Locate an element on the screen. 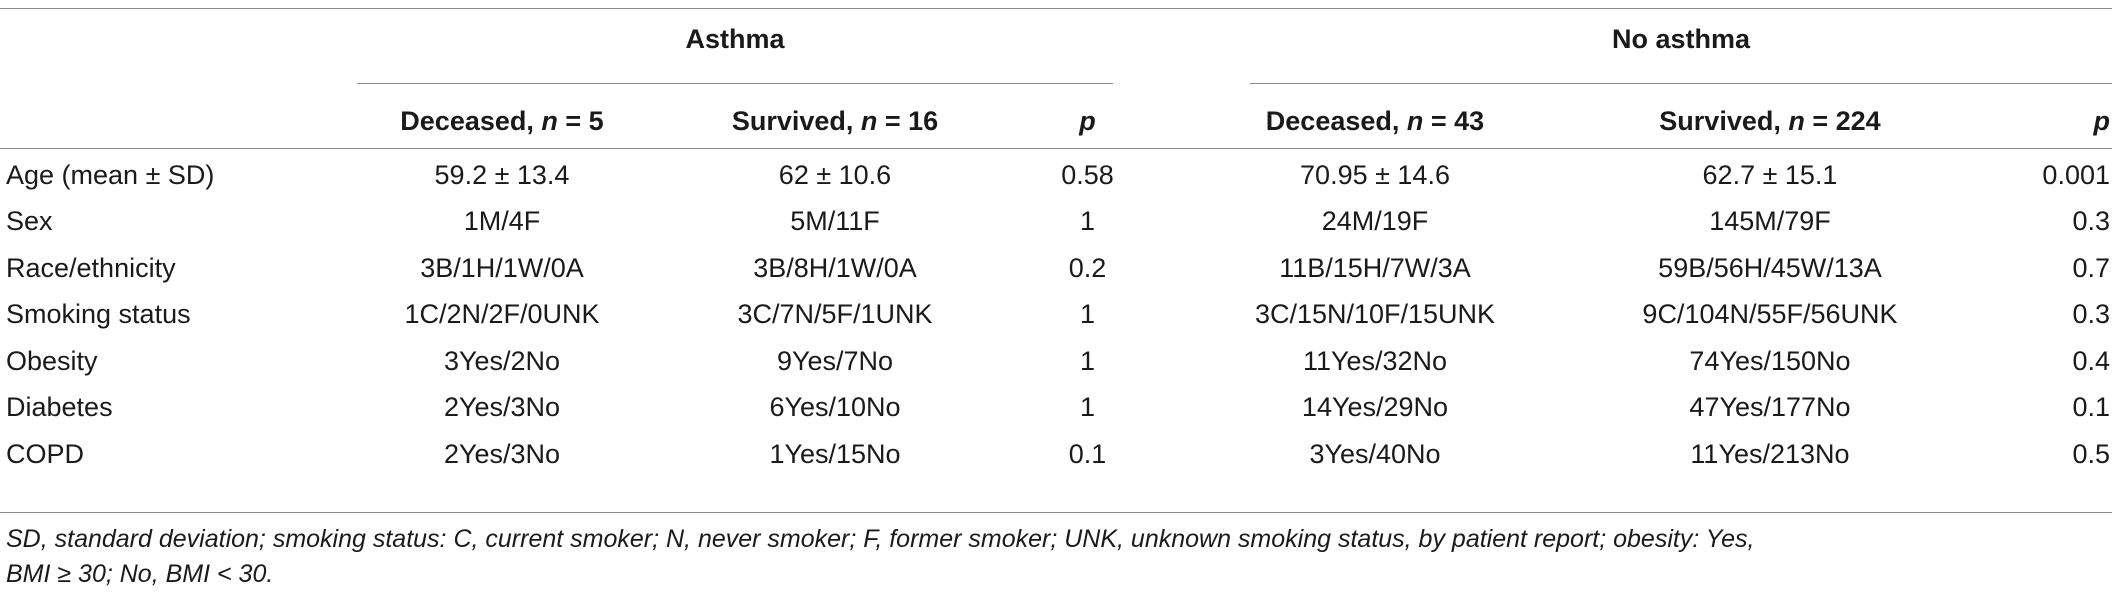 The height and width of the screenshot is (597, 2118). table-cell: 11B/15H/7W/3A is located at coordinates (1375, 268).